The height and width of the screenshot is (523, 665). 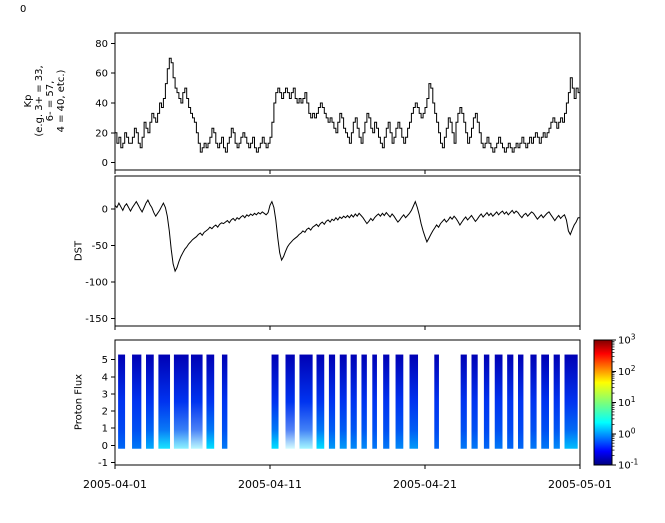 I want to click on x-tick-label: 2005-04-21, so click(x=425, y=484).